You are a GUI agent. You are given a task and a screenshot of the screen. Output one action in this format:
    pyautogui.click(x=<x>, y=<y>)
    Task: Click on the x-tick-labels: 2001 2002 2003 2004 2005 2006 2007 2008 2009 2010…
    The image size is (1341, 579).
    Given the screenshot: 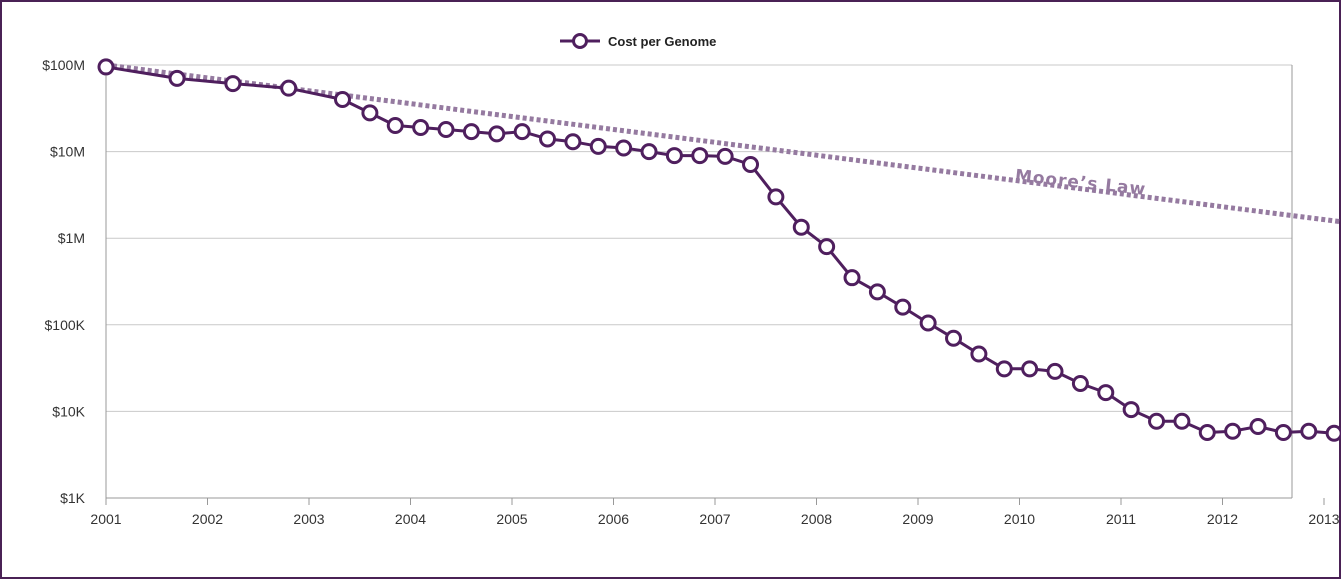 What is the action you would take?
    pyautogui.click(x=714, y=519)
    